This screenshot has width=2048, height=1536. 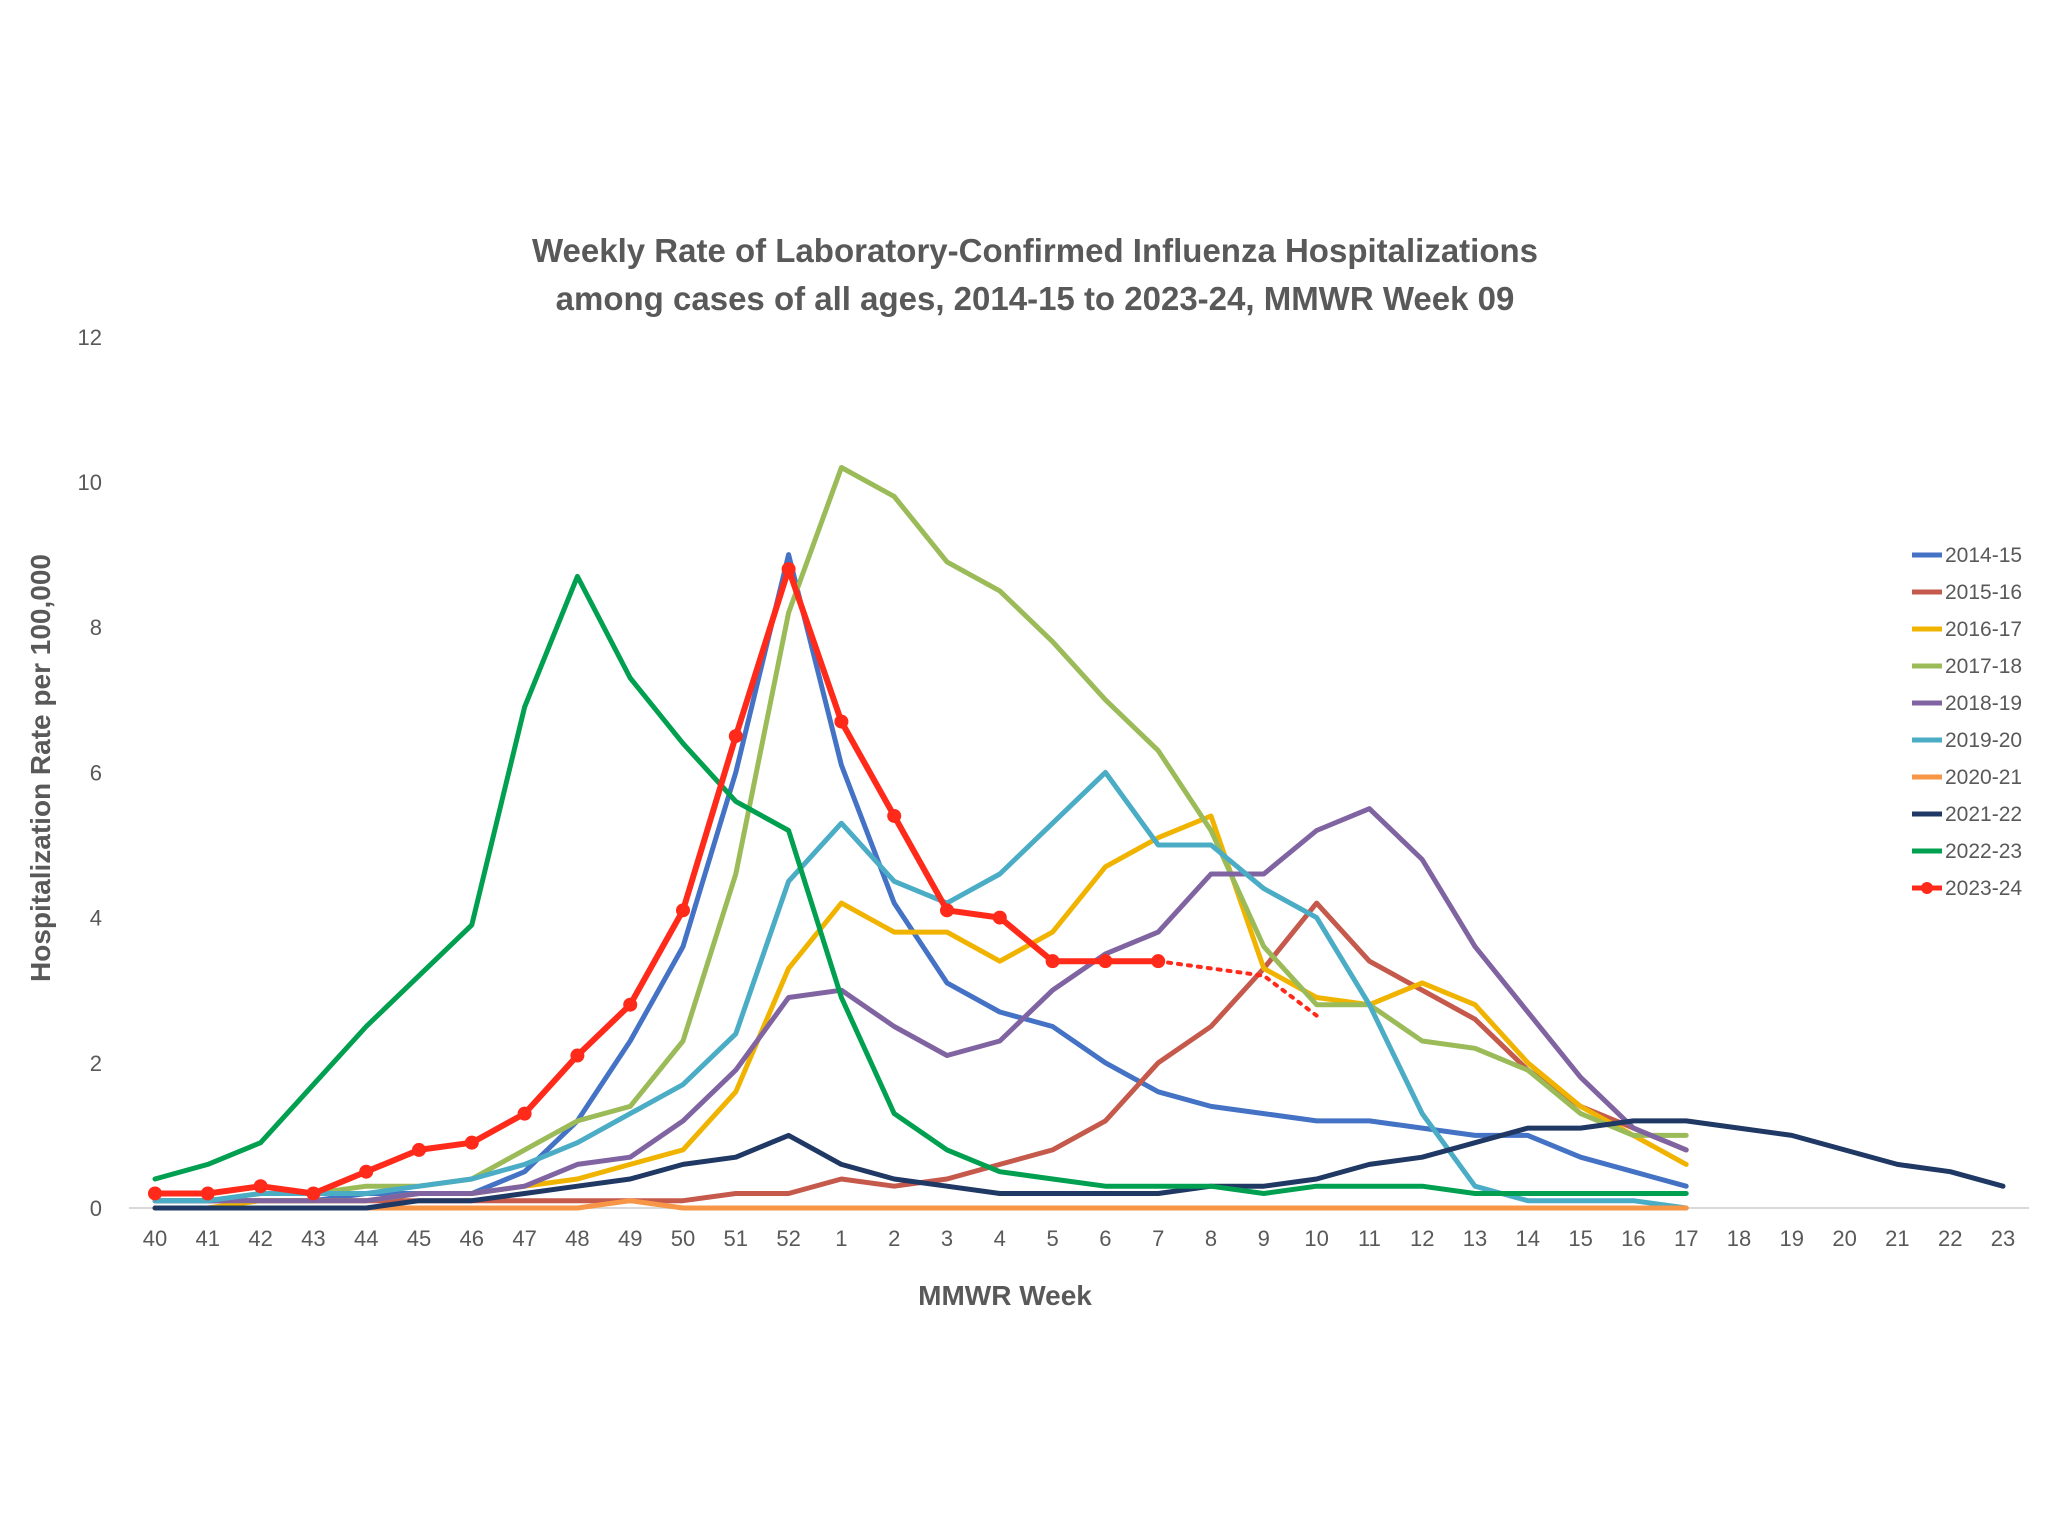 I want to click on x-tick-label: 7, so click(x=1158, y=1238).